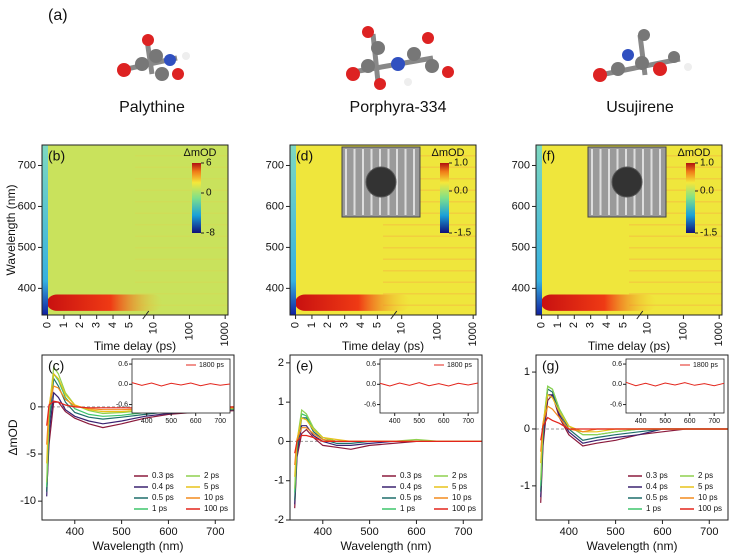  Describe the element at coordinates (599, 302) in the screenshot. I see `heatmap-band` at that location.